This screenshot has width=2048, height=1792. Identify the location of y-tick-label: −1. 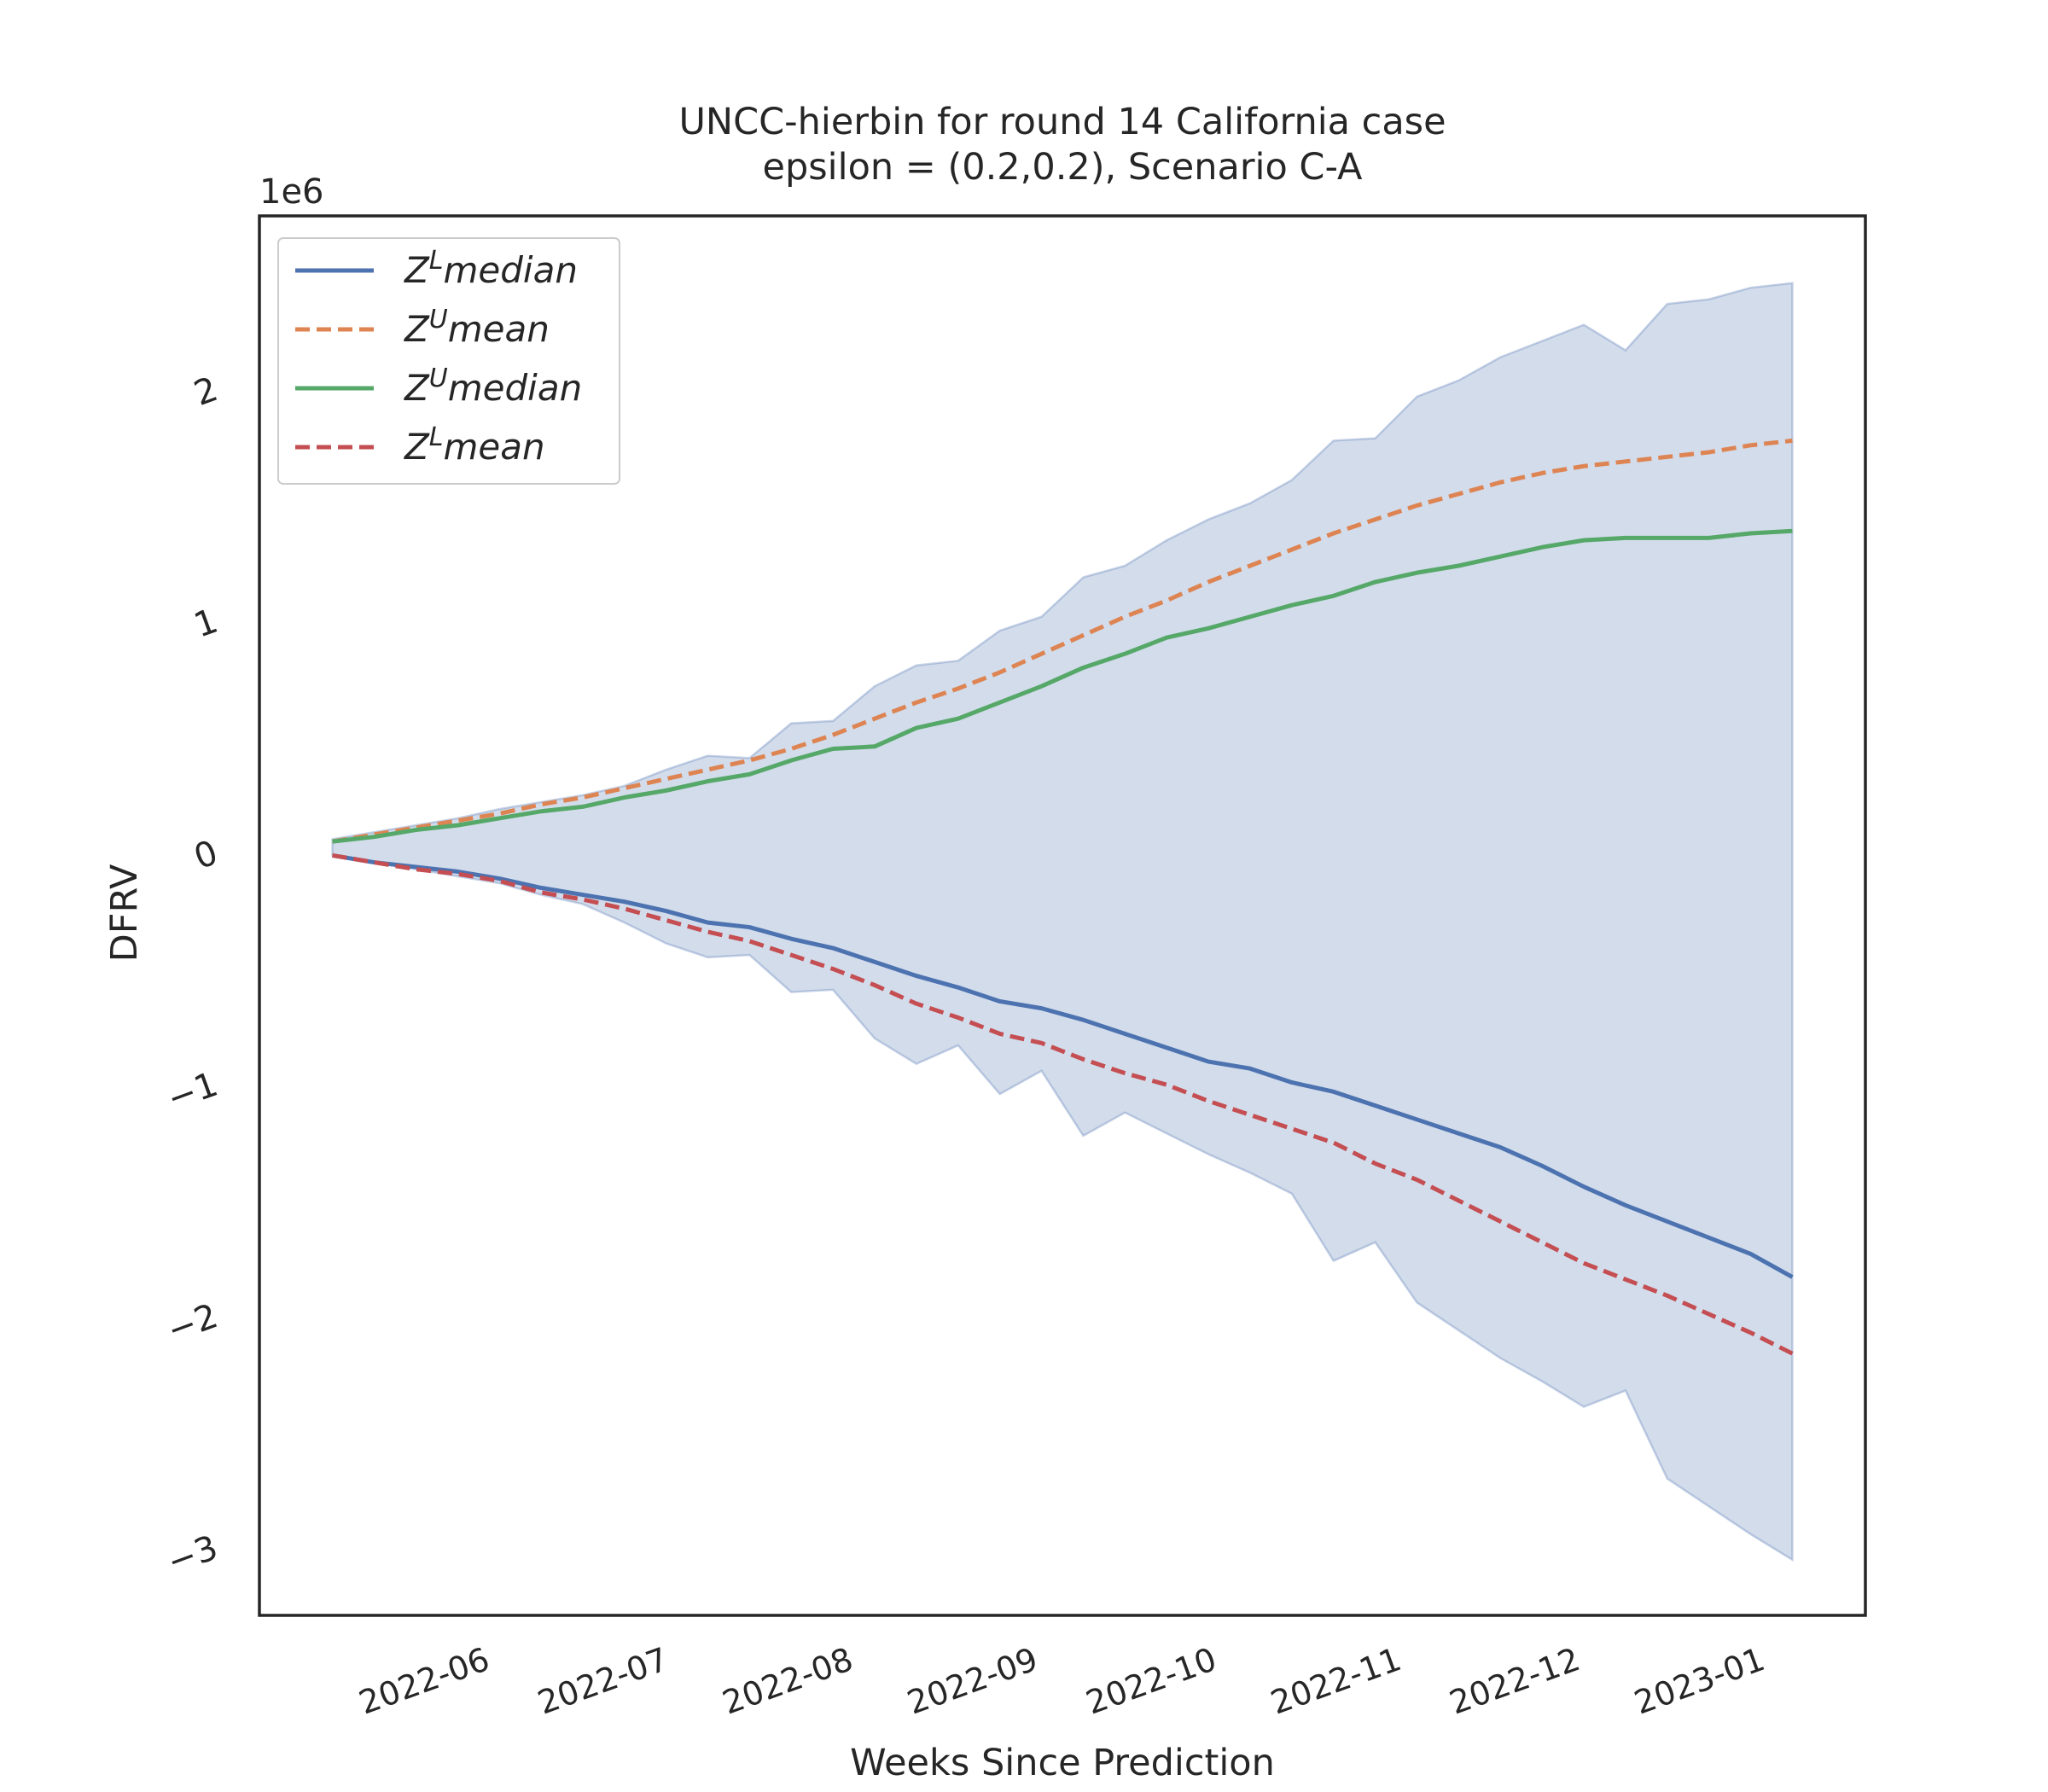
(192, 1092).